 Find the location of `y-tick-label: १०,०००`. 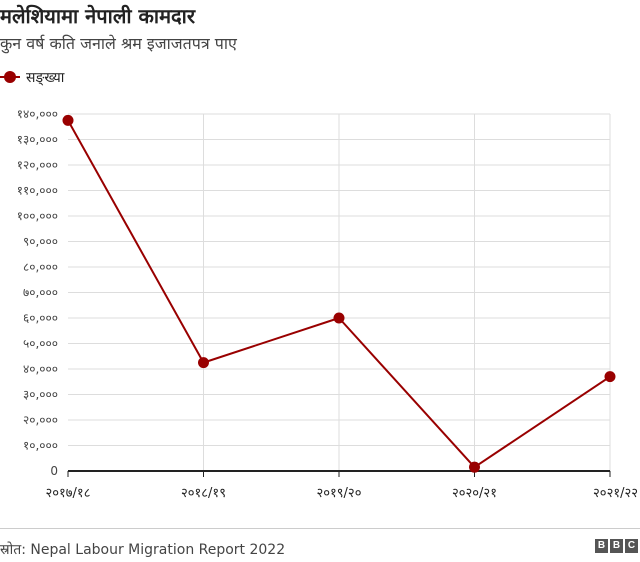

y-tick-label: १०,००० is located at coordinates (40, 446).